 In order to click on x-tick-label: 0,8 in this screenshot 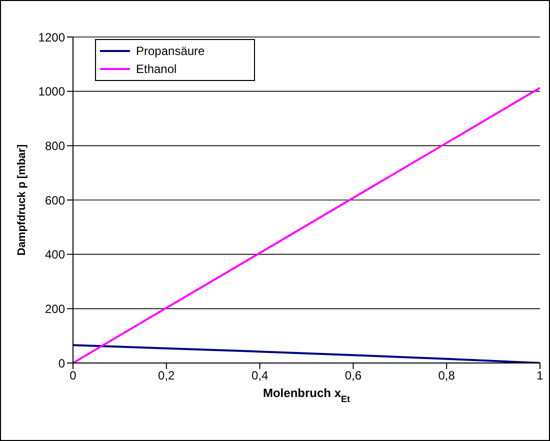, I will do `click(447, 375)`.